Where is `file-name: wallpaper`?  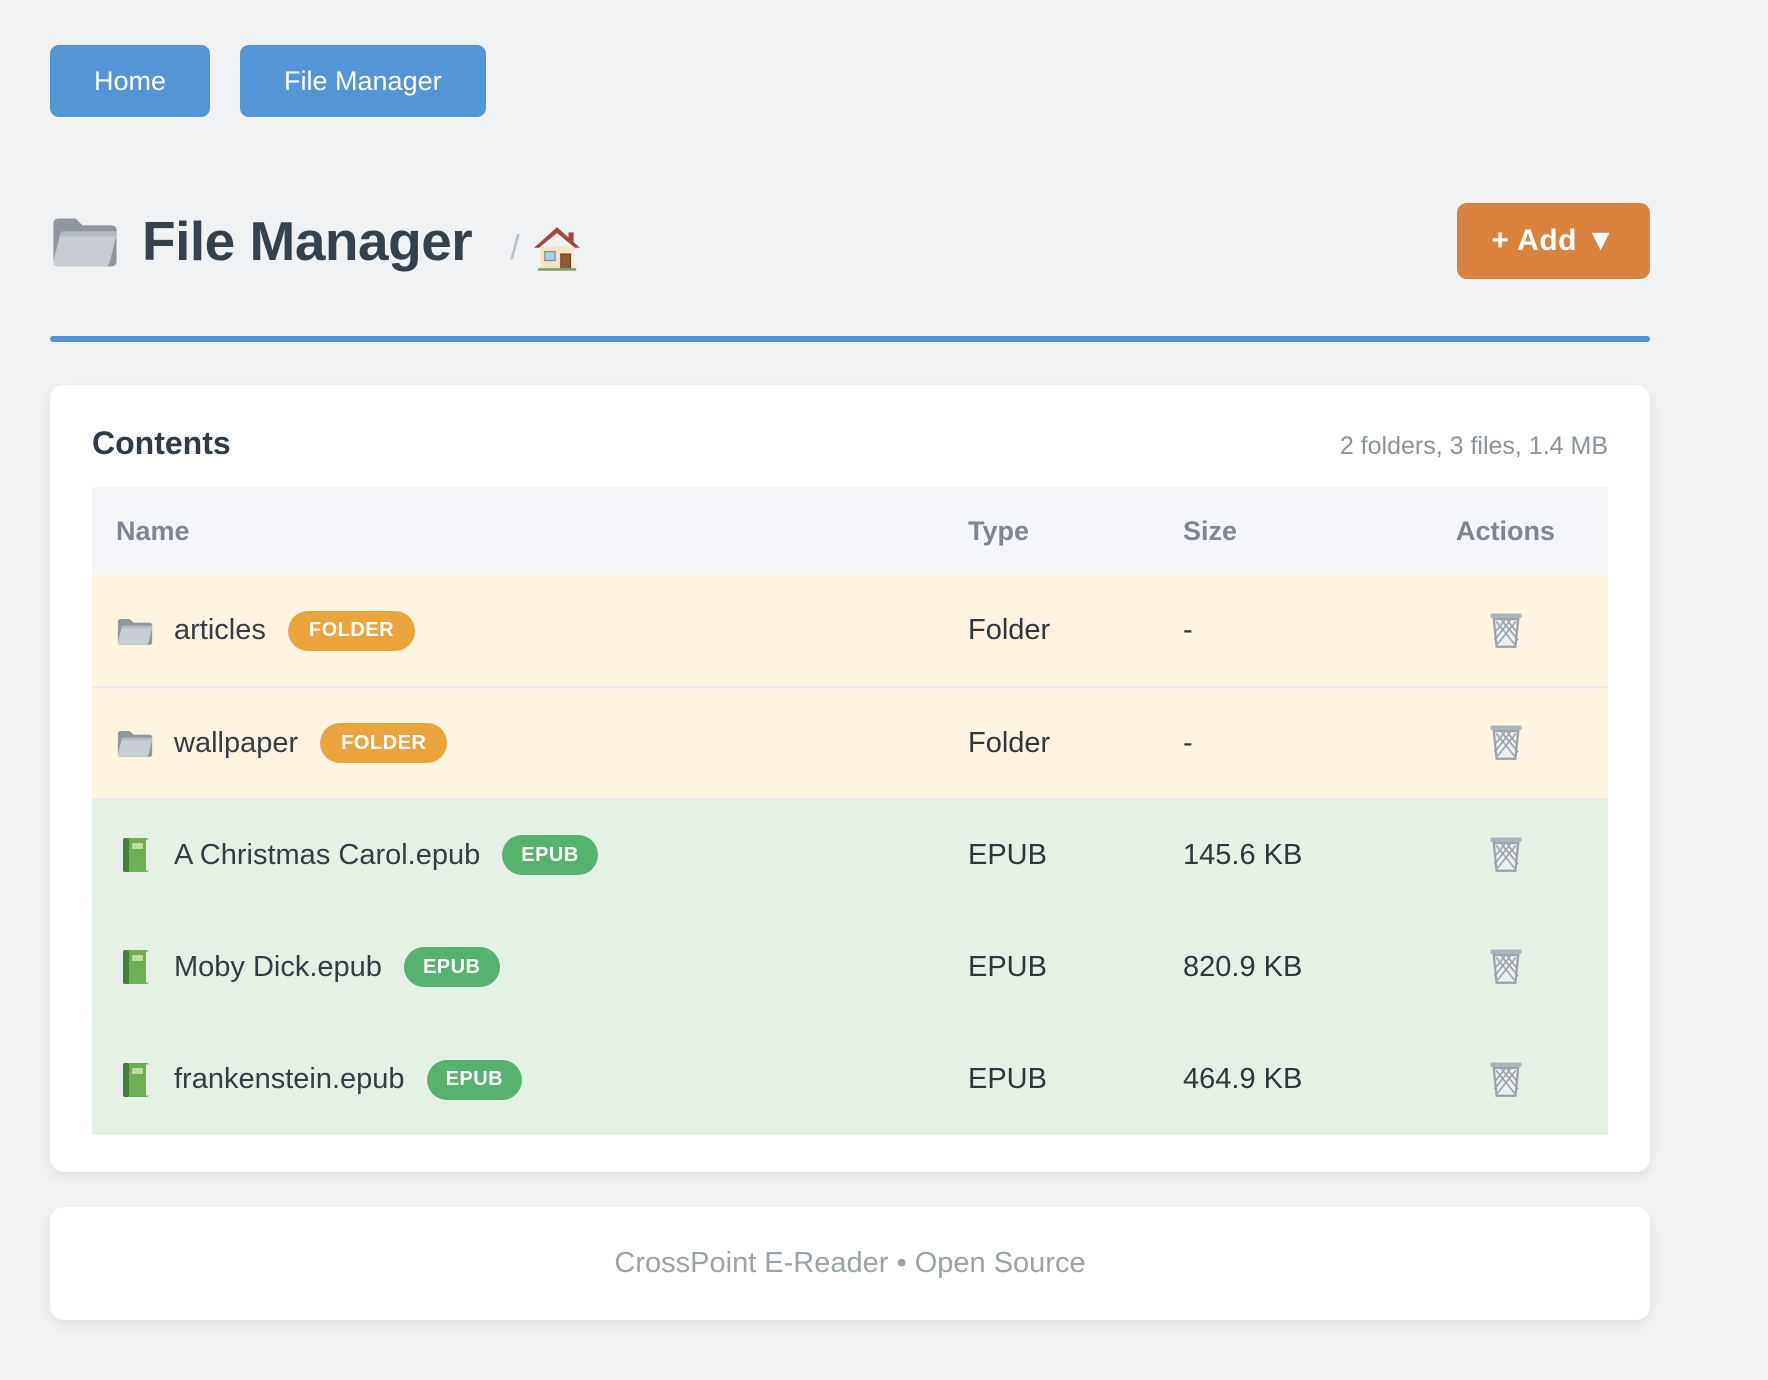 file-name: wallpaper is located at coordinates (236, 742).